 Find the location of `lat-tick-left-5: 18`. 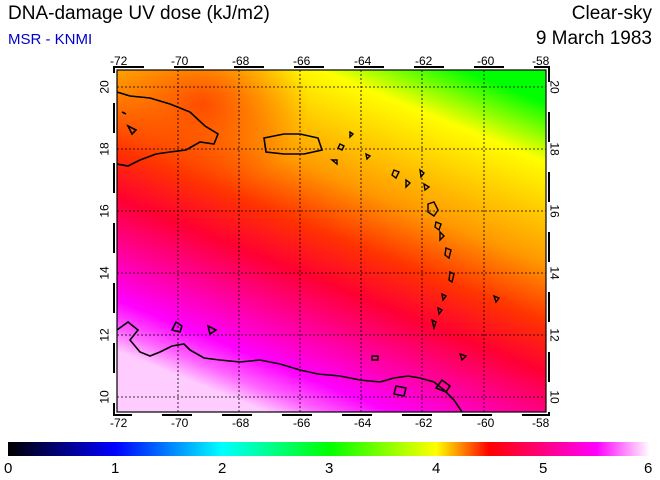

lat-tick-left-5: 18 is located at coordinates (104, 149).